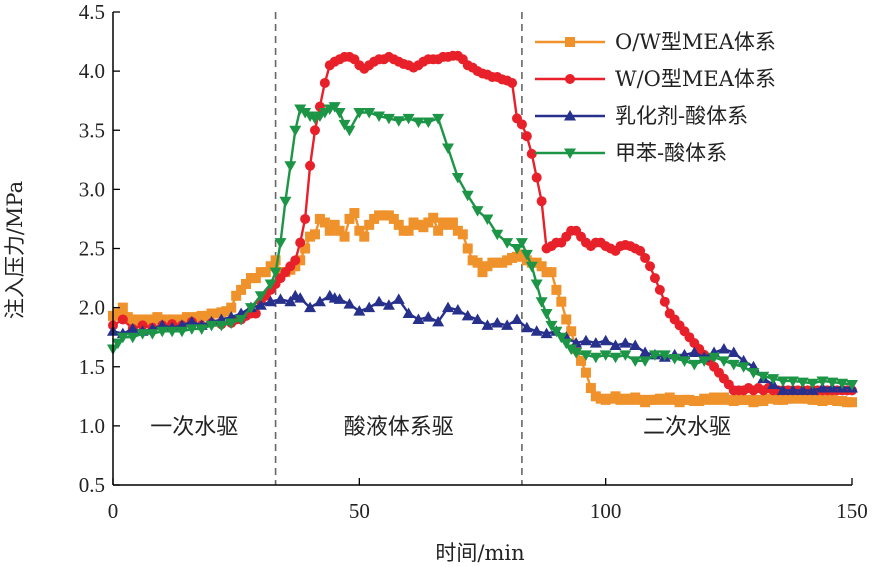 The width and height of the screenshot is (875, 567). I want to click on x-tick-label: 0, so click(113, 511).